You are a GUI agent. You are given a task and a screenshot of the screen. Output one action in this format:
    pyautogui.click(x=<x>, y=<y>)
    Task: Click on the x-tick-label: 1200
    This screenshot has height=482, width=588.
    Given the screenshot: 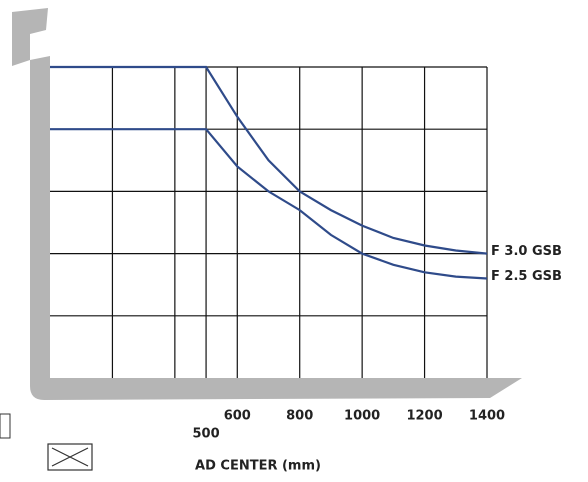 What is the action you would take?
    pyautogui.click(x=424, y=416)
    